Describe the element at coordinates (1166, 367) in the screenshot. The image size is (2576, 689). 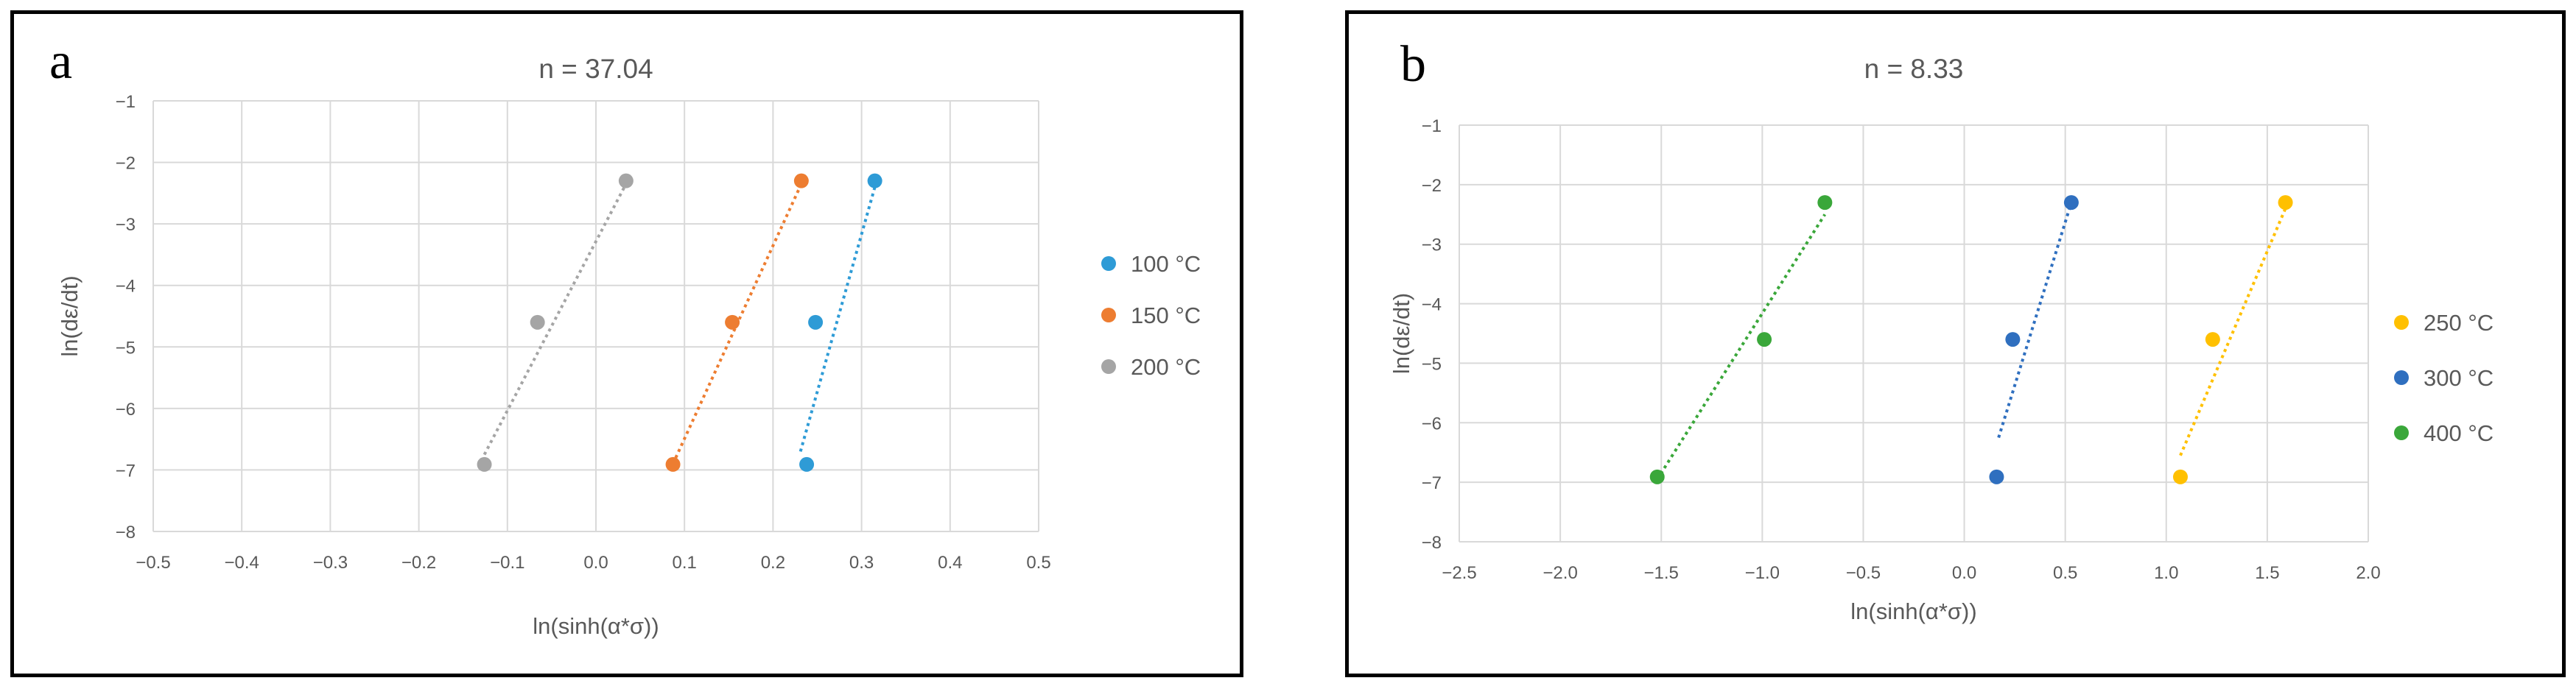
I see `legend-label: 200 °C` at that location.